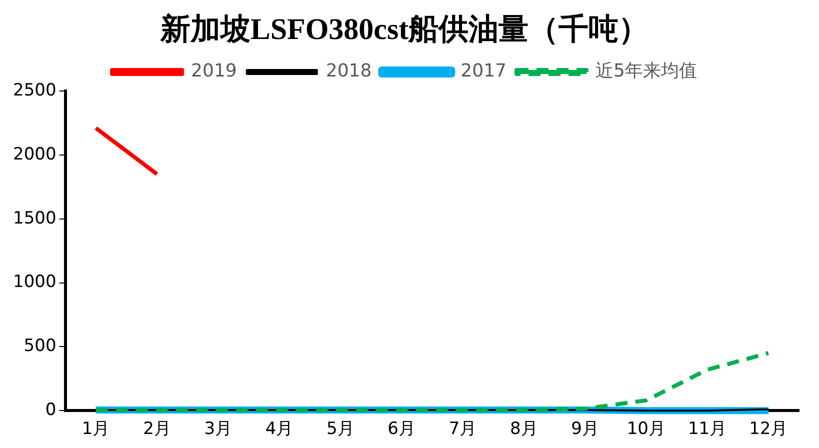  I want to click on y-tick-label: 0, so click(50, 410).